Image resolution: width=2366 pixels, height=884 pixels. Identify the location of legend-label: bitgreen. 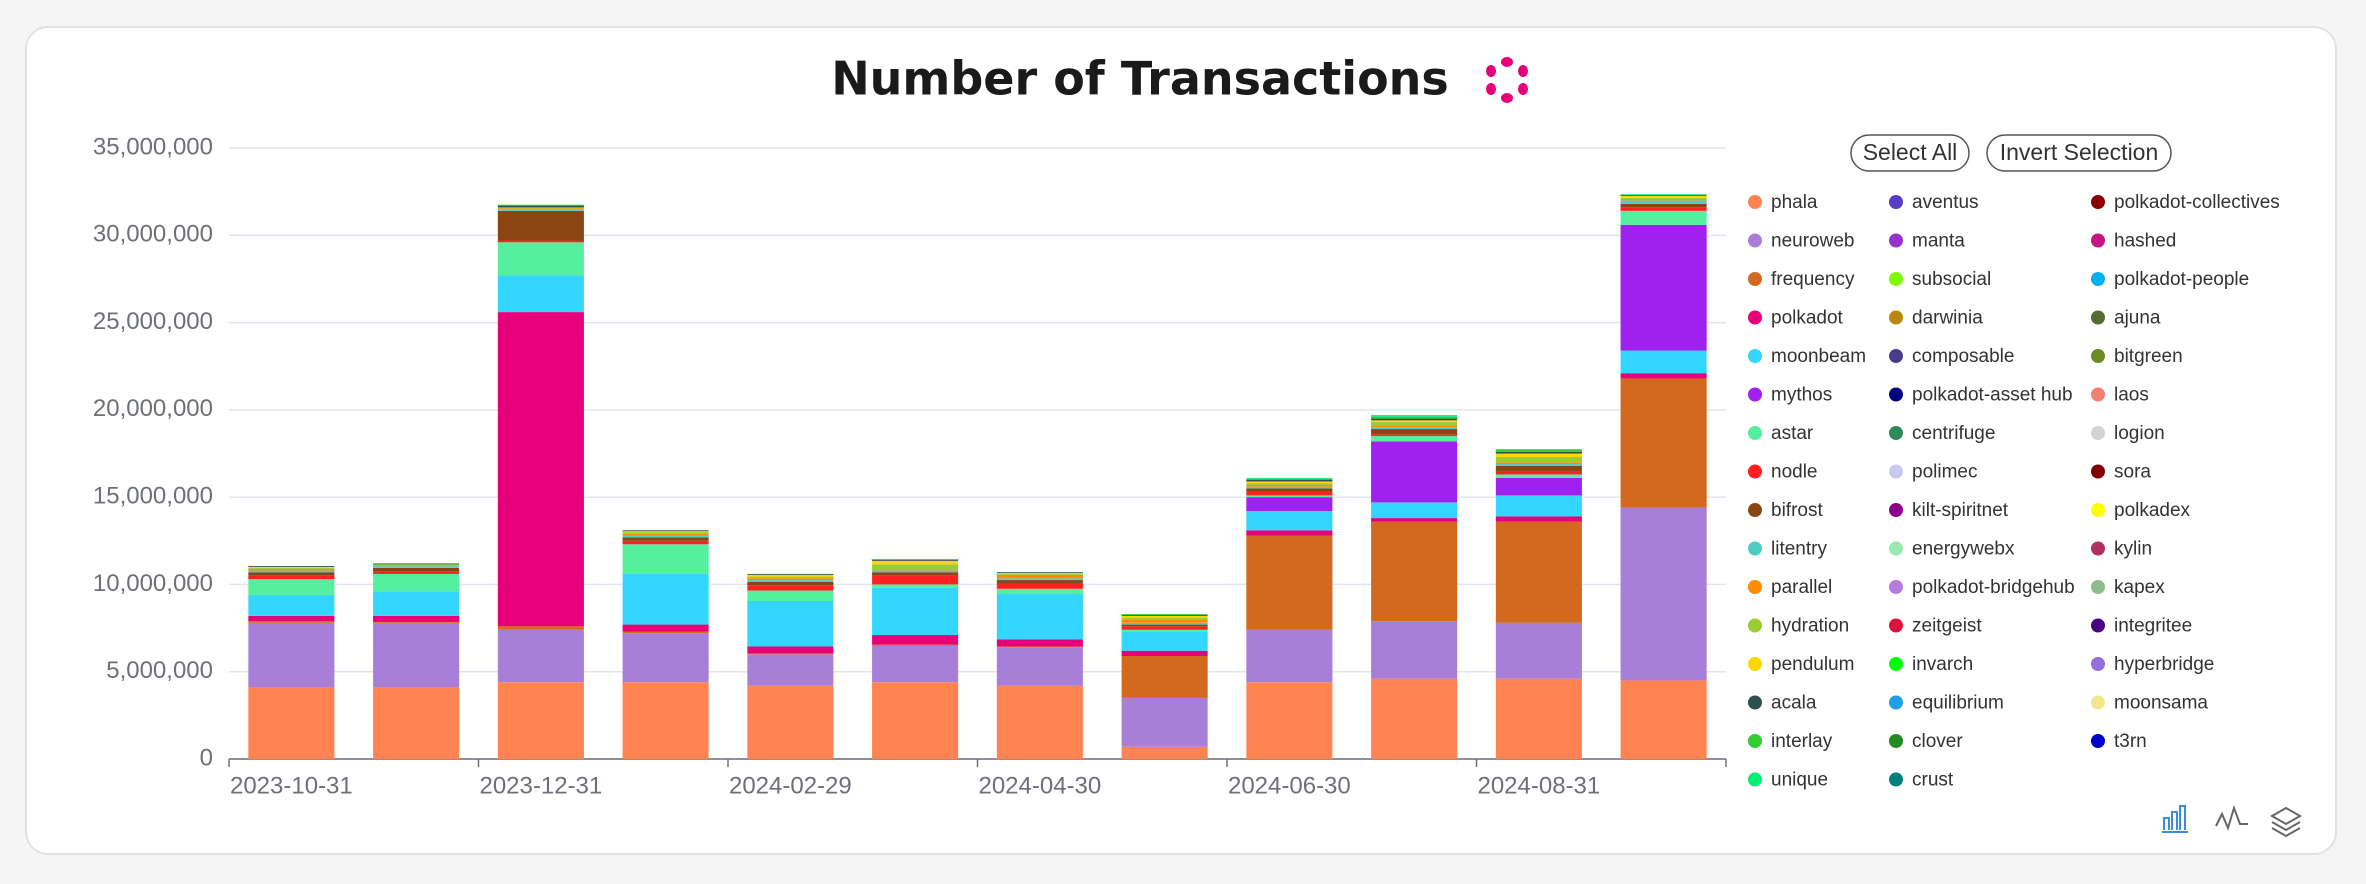
(2148, 356).